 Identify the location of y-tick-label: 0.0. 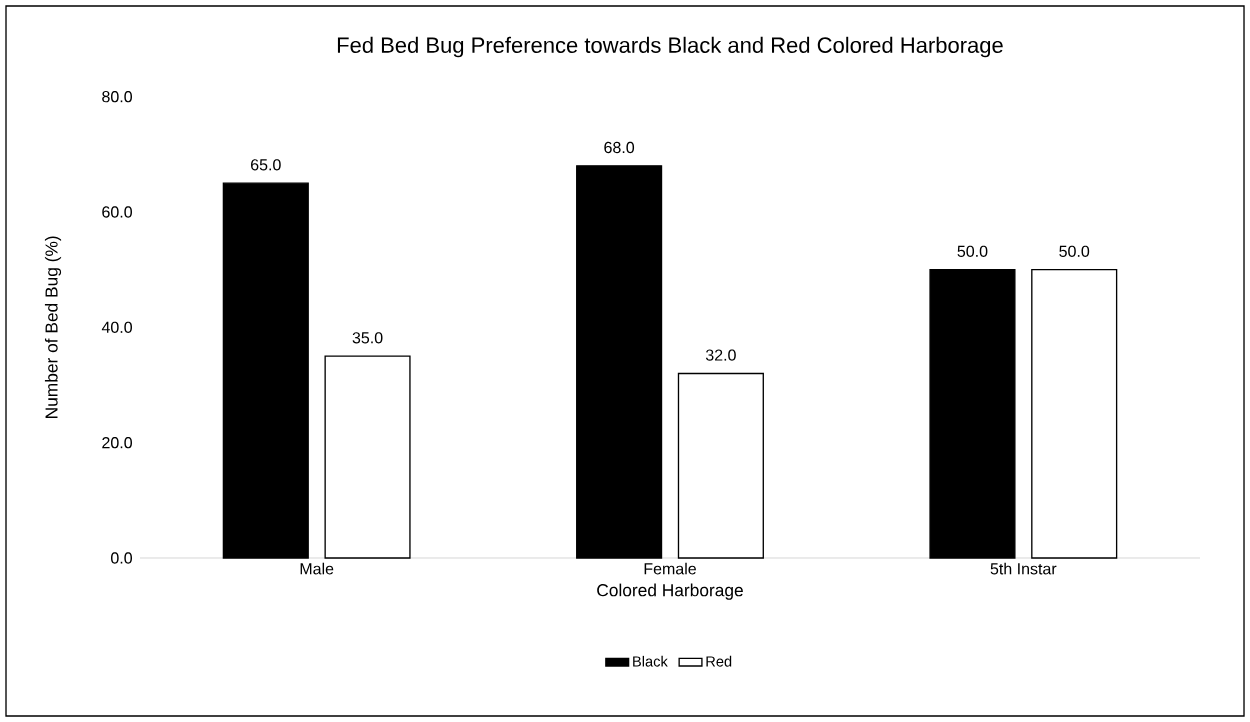
(122, 558).